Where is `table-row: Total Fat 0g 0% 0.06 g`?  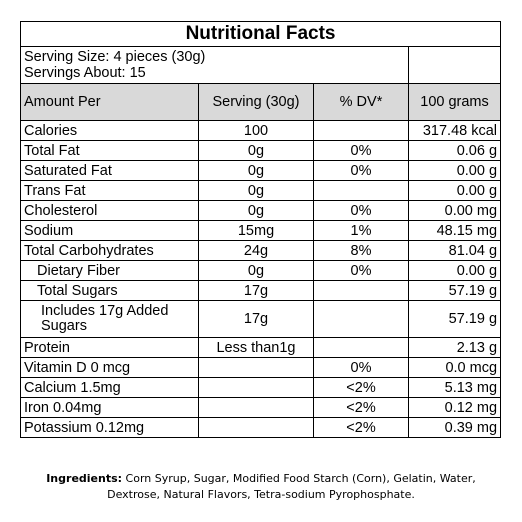
table-row: Total Fat 0g 0% 0.06 g is located at coordinates (261, 150).